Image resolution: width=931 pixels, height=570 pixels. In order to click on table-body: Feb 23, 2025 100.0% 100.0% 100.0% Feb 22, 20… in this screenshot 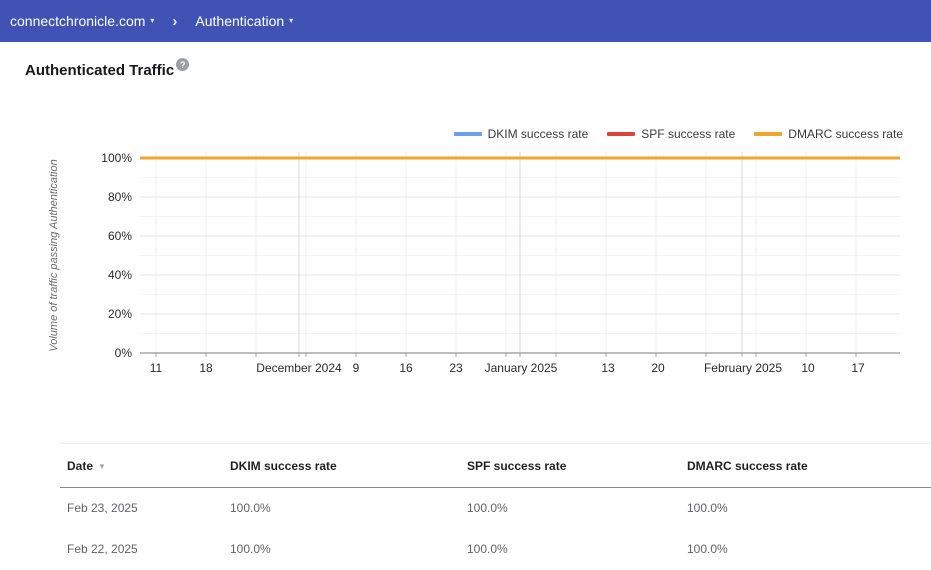, I will do `click(495, 529)`.